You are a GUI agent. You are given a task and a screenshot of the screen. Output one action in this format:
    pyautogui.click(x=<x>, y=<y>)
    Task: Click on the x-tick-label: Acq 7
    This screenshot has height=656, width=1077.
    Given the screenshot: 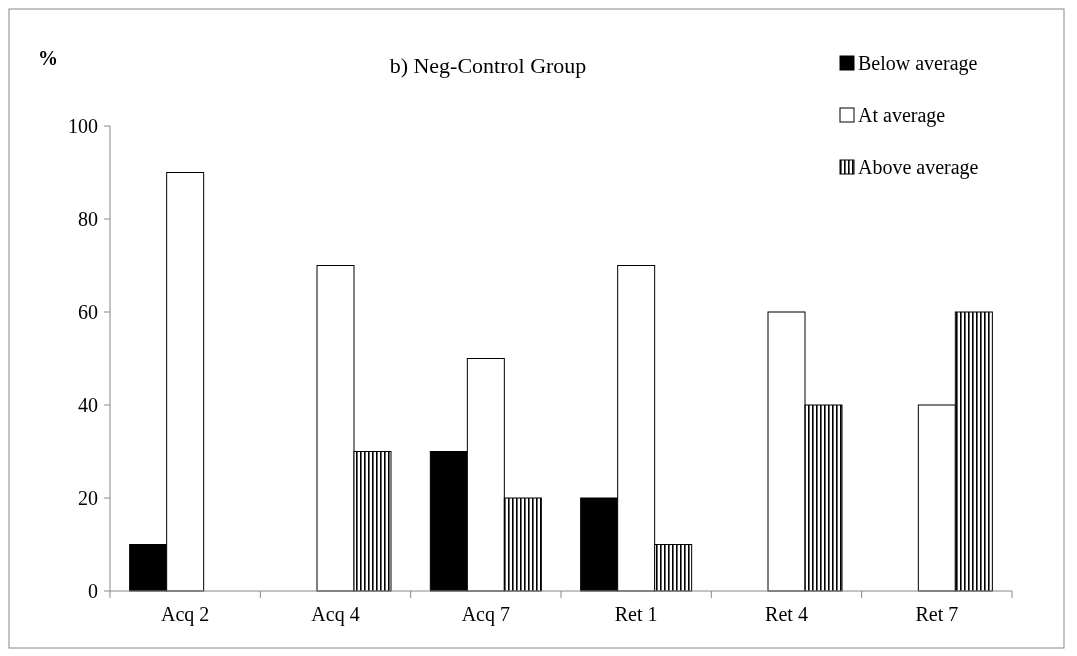 What is the action you would take?
    pyautogui.click(x=485, y=614)
    